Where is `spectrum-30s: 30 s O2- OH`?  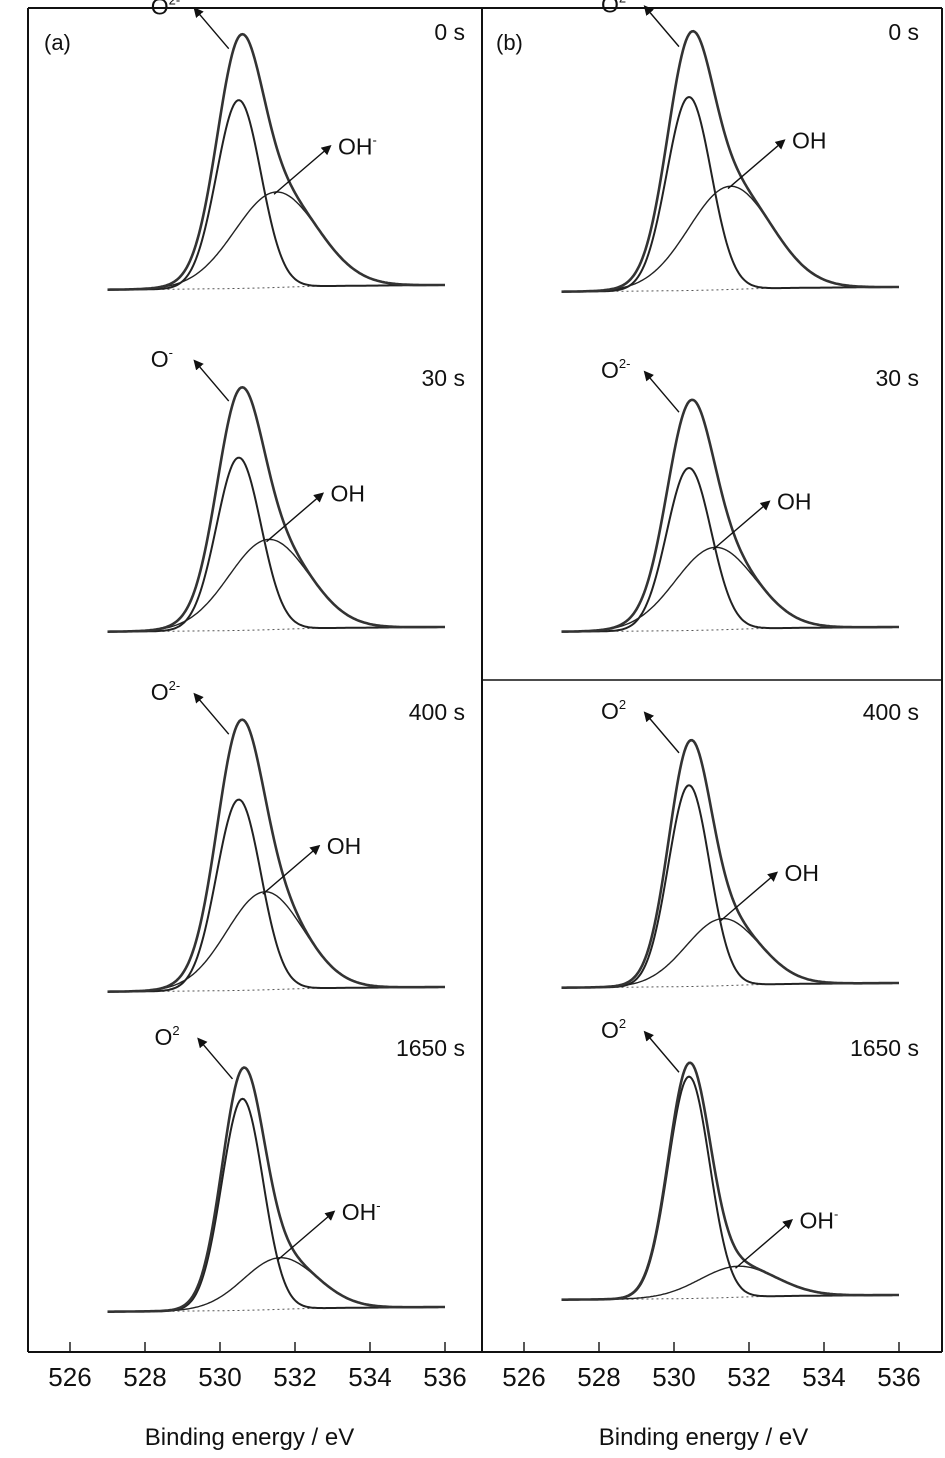 spectrum-30s: 30 s O2- OH is located at coordinates (740, 494).